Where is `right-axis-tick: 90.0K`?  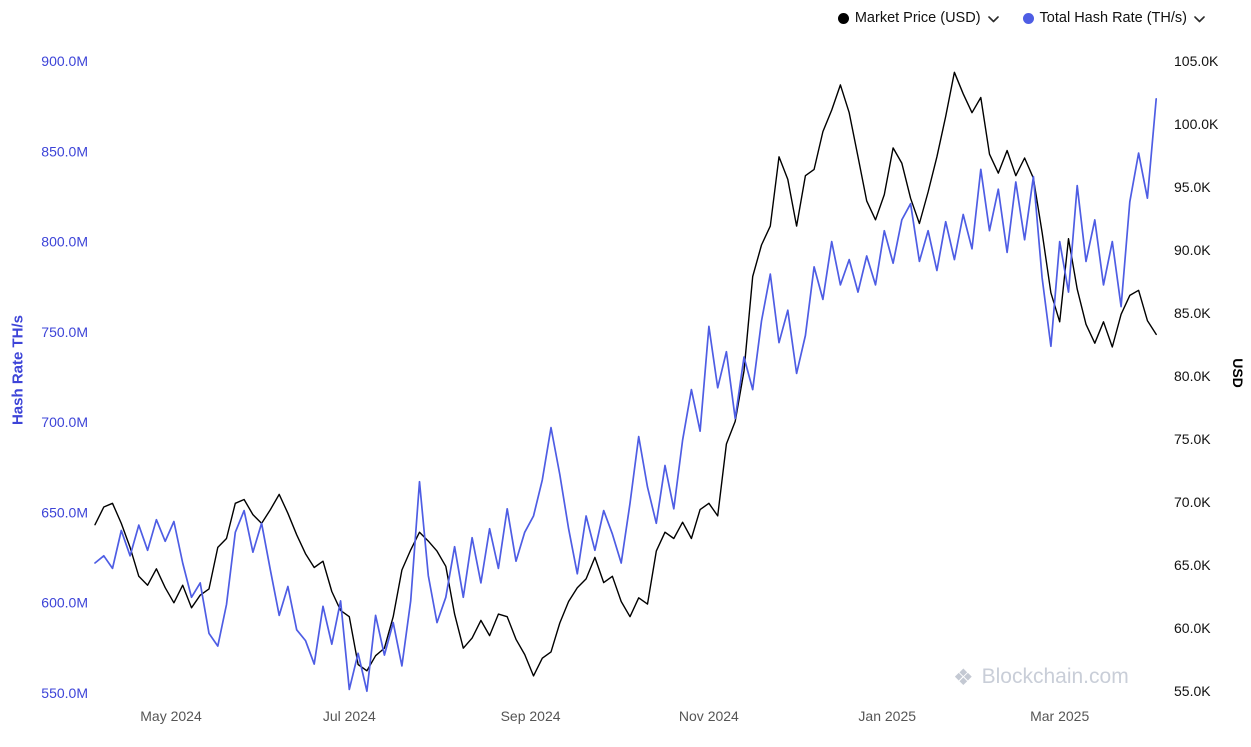 right-axis-tick: 90.0K is located at coordinates (1192, 250).